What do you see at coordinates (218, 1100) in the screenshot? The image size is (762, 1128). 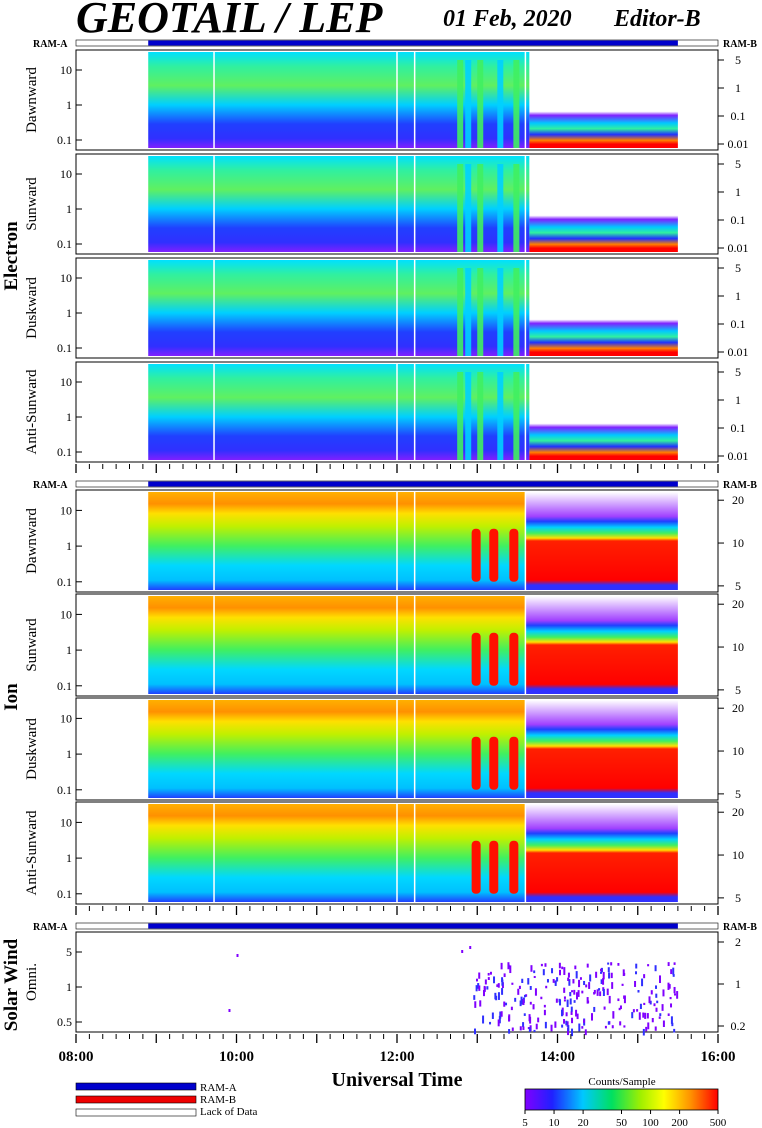 I see `legend-ram-b-label: RAM-B` at bounding box center [218, 1100].